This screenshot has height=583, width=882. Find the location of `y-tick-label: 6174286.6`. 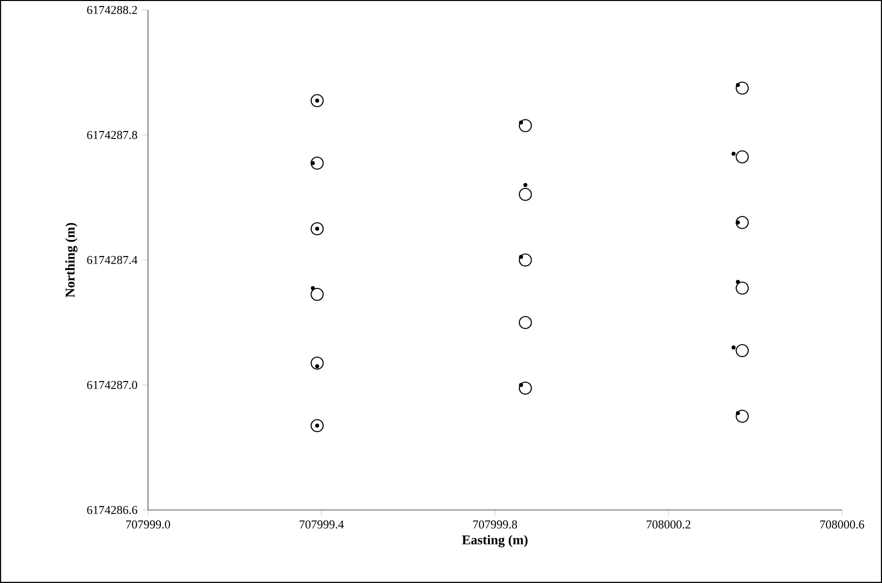

y-tick-label: 6174286.6 is located at coordinates (112, 510).